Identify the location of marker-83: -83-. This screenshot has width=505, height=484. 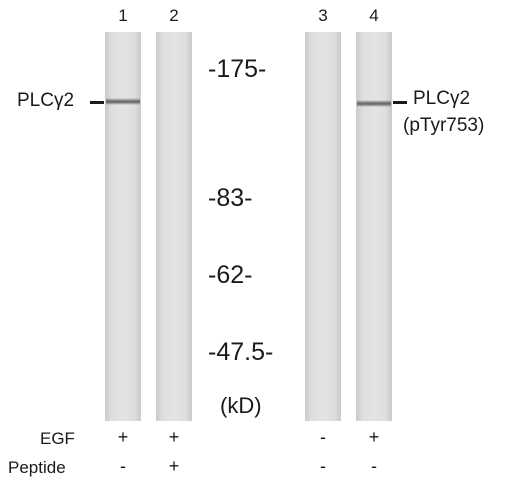
(230, 198).